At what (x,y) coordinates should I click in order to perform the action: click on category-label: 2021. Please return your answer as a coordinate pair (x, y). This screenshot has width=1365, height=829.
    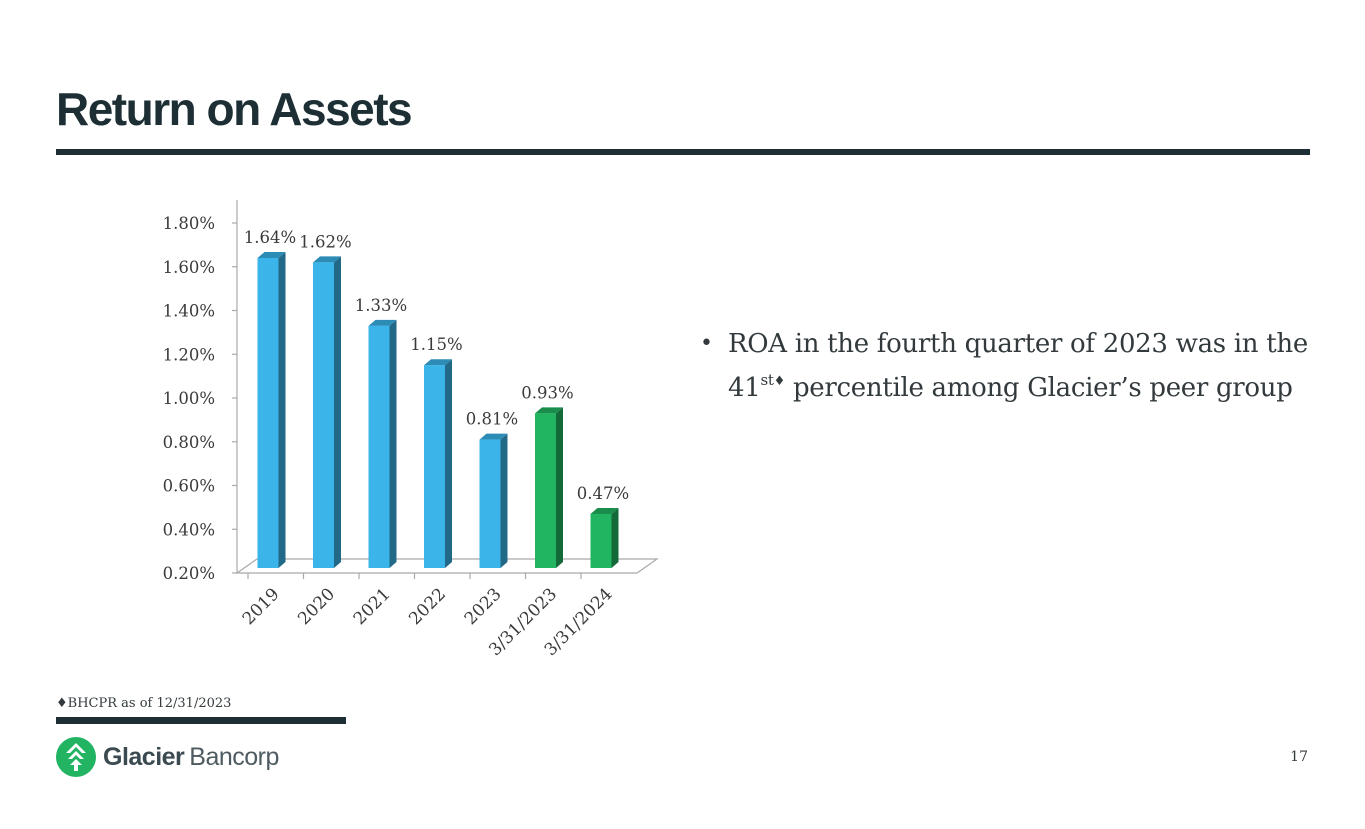
    Looking at the image, I should click on (372, 606).